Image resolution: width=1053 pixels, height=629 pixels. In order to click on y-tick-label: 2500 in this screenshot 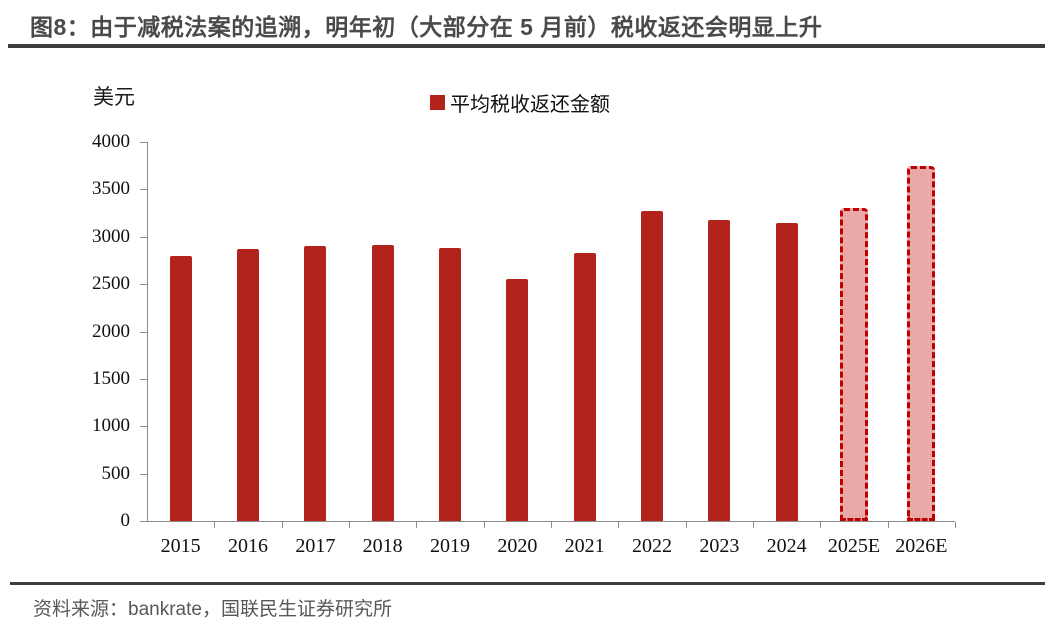, I will do `click(111, 284)`.